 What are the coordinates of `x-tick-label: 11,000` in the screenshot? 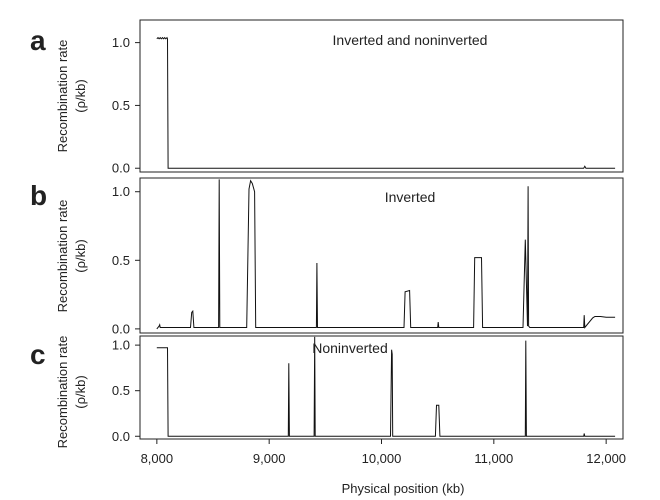 It's located at (493, 458).